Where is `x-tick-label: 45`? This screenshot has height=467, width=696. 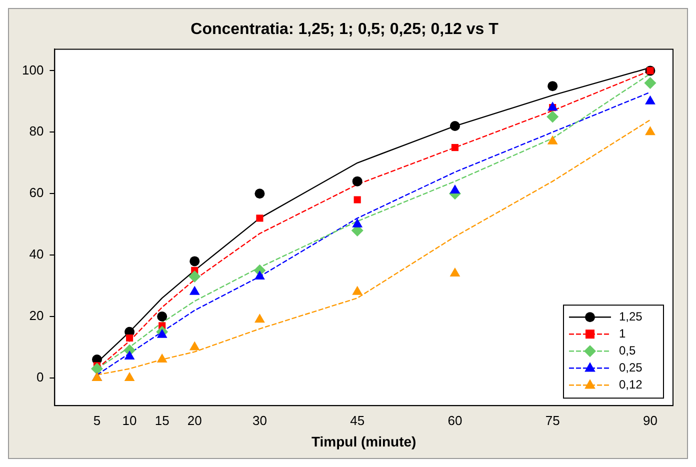
x-tick-label: 45 is located at coordinates (357, 420).